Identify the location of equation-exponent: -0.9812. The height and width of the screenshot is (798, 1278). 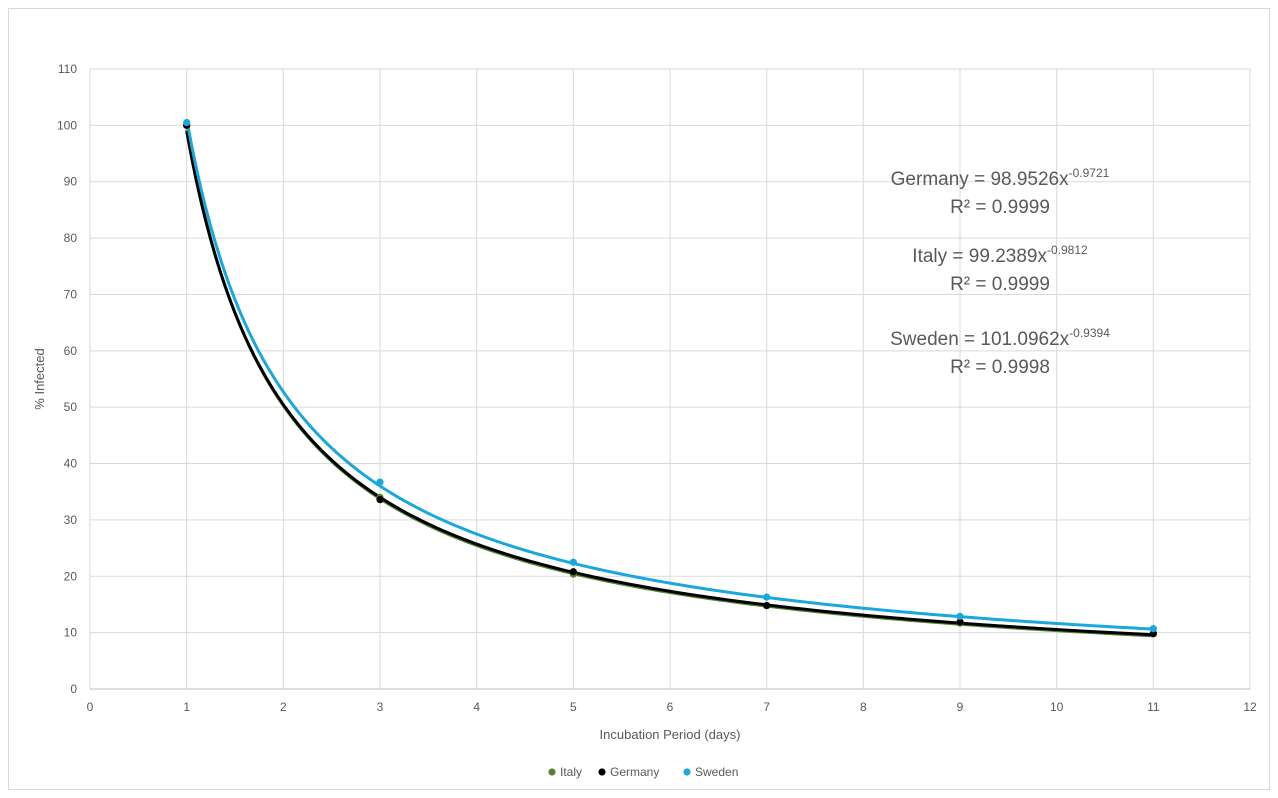
(1067, 250).